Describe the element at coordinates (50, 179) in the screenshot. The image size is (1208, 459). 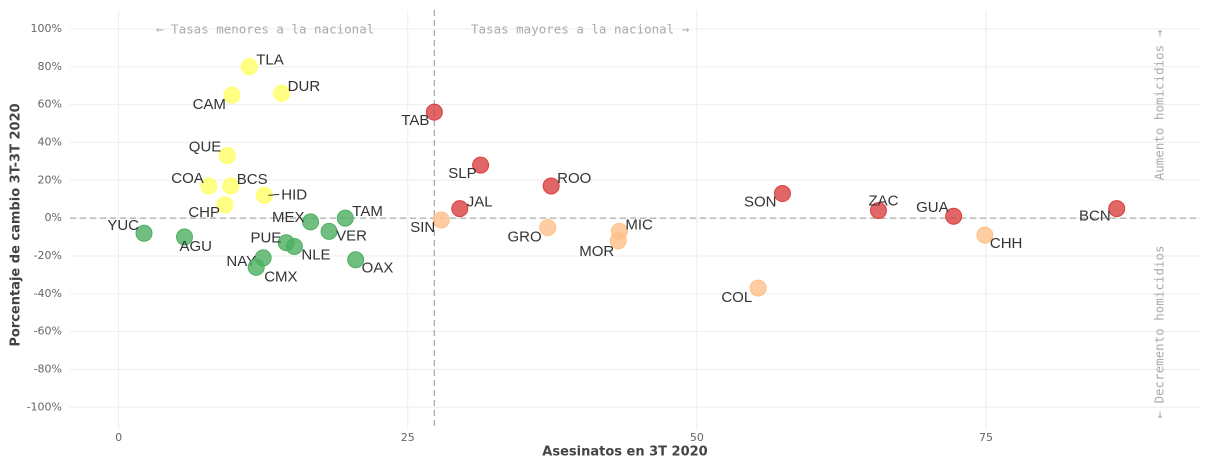
I see `y-tick-label: 20%` at that location.